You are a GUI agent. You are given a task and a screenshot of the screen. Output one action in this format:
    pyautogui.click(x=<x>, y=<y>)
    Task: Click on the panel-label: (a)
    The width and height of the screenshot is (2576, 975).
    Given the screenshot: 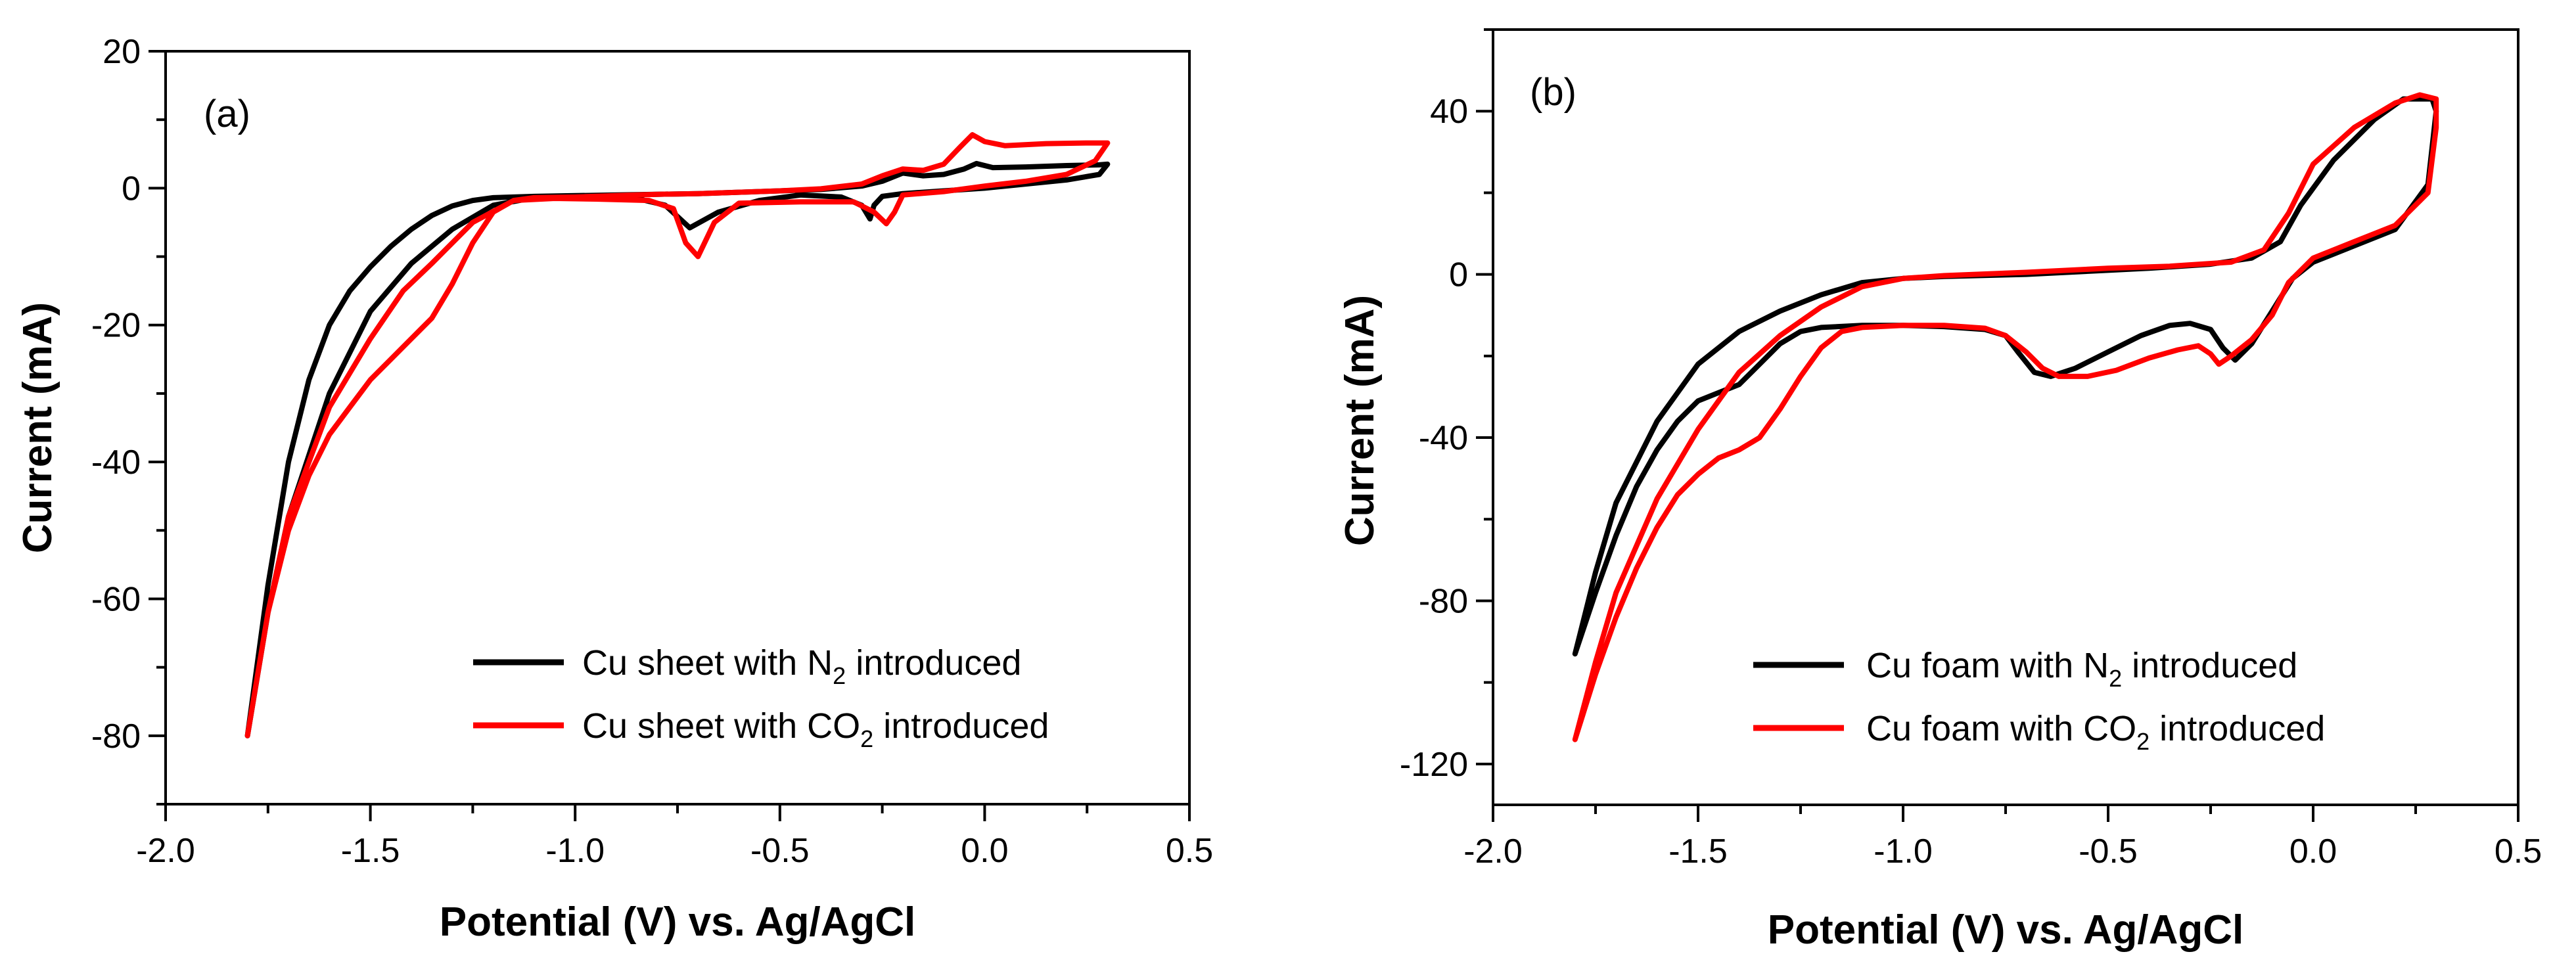 What is the action you would take?
    pyautogui.click(x=227, y=114)
    